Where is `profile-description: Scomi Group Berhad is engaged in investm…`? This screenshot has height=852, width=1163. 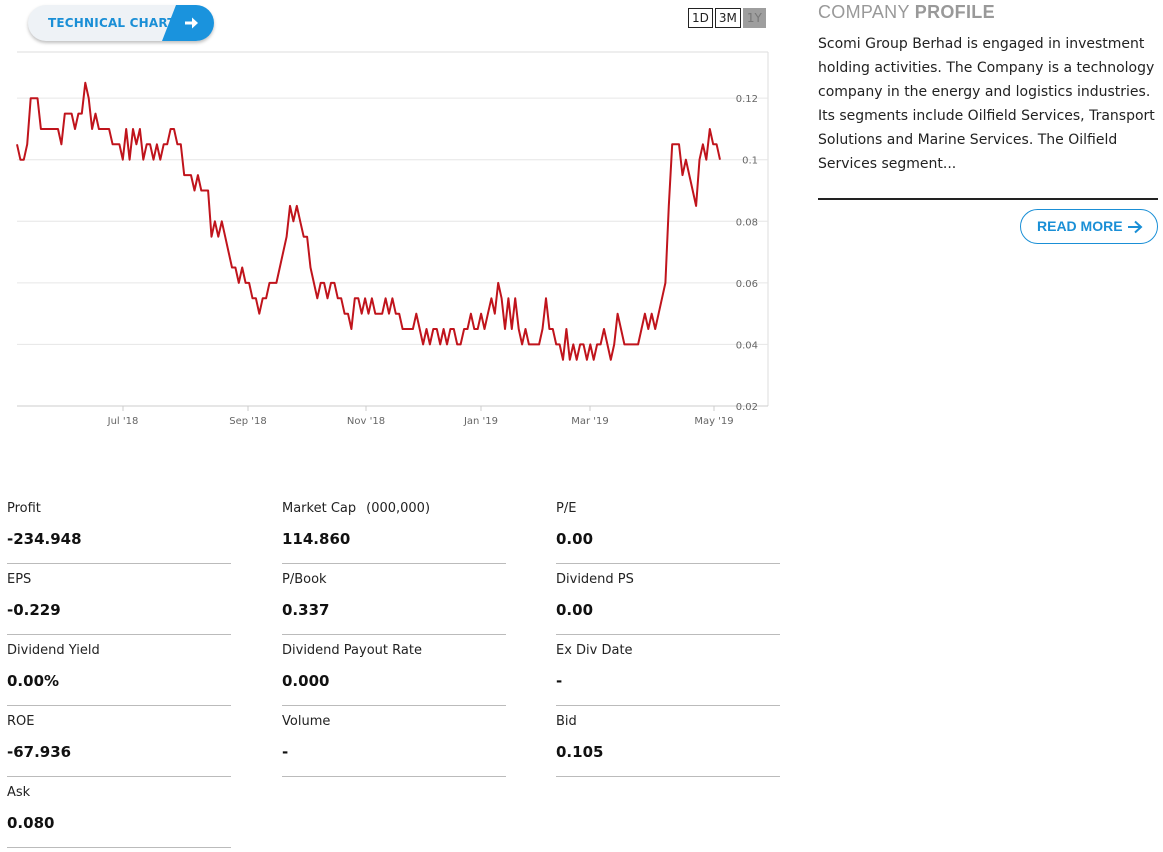 profile-description: Scomi Group Berhad is engaged in investm… is located at coordinates (986, 104).